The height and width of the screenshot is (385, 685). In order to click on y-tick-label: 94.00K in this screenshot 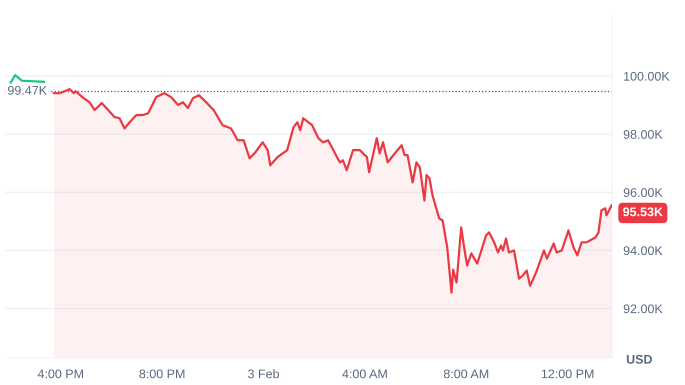, I will do `click(643, 251)`.